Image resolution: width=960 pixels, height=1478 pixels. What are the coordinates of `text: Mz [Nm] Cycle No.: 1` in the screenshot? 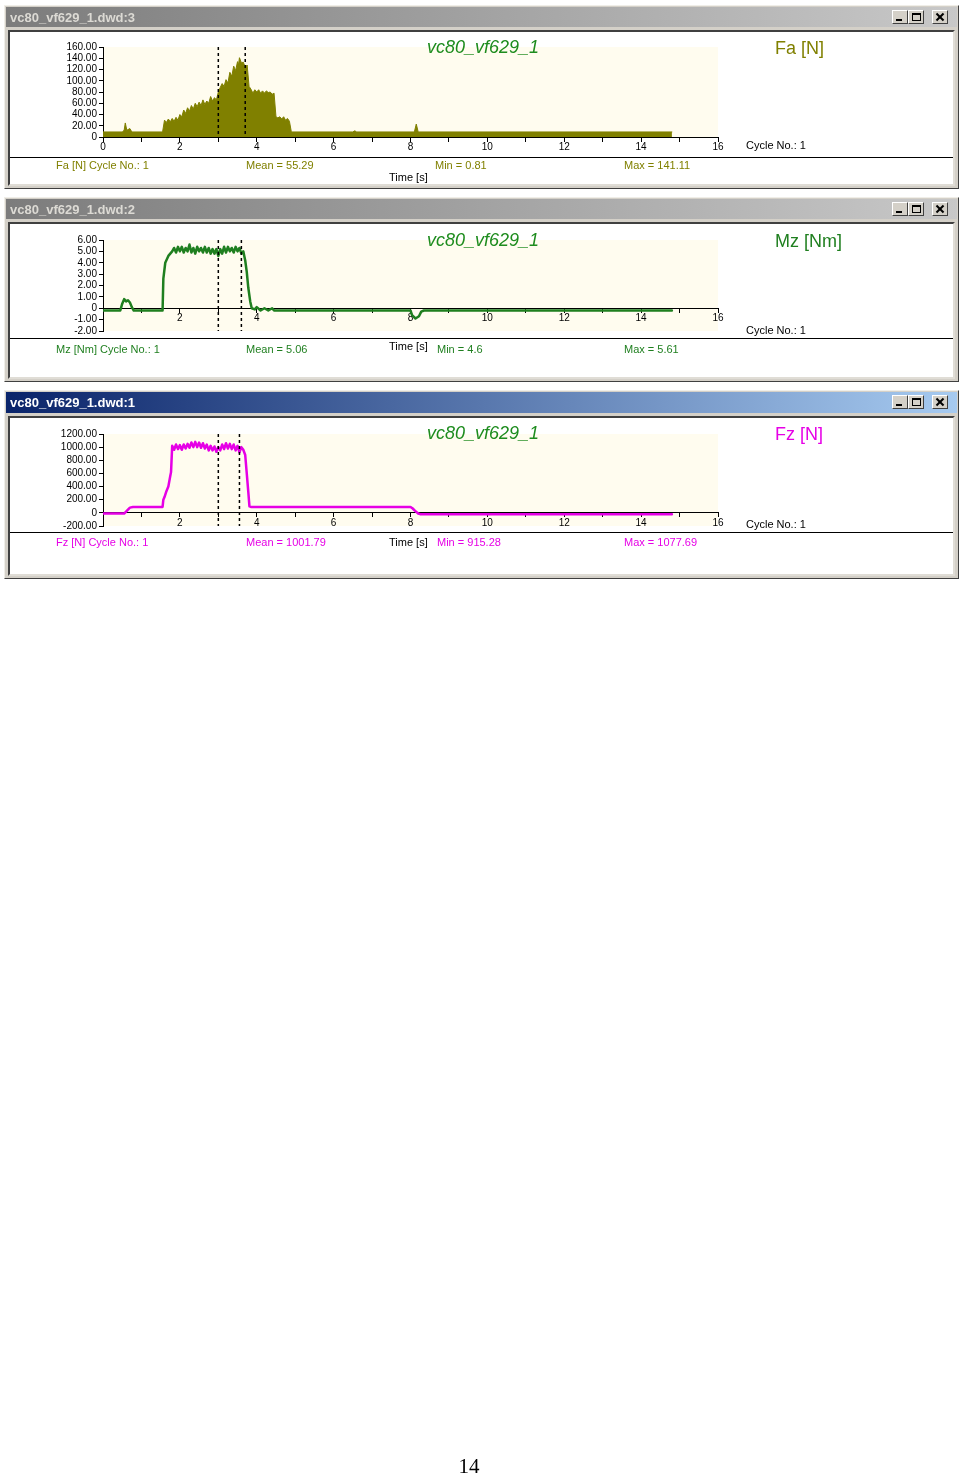 It's located at (108, 349).